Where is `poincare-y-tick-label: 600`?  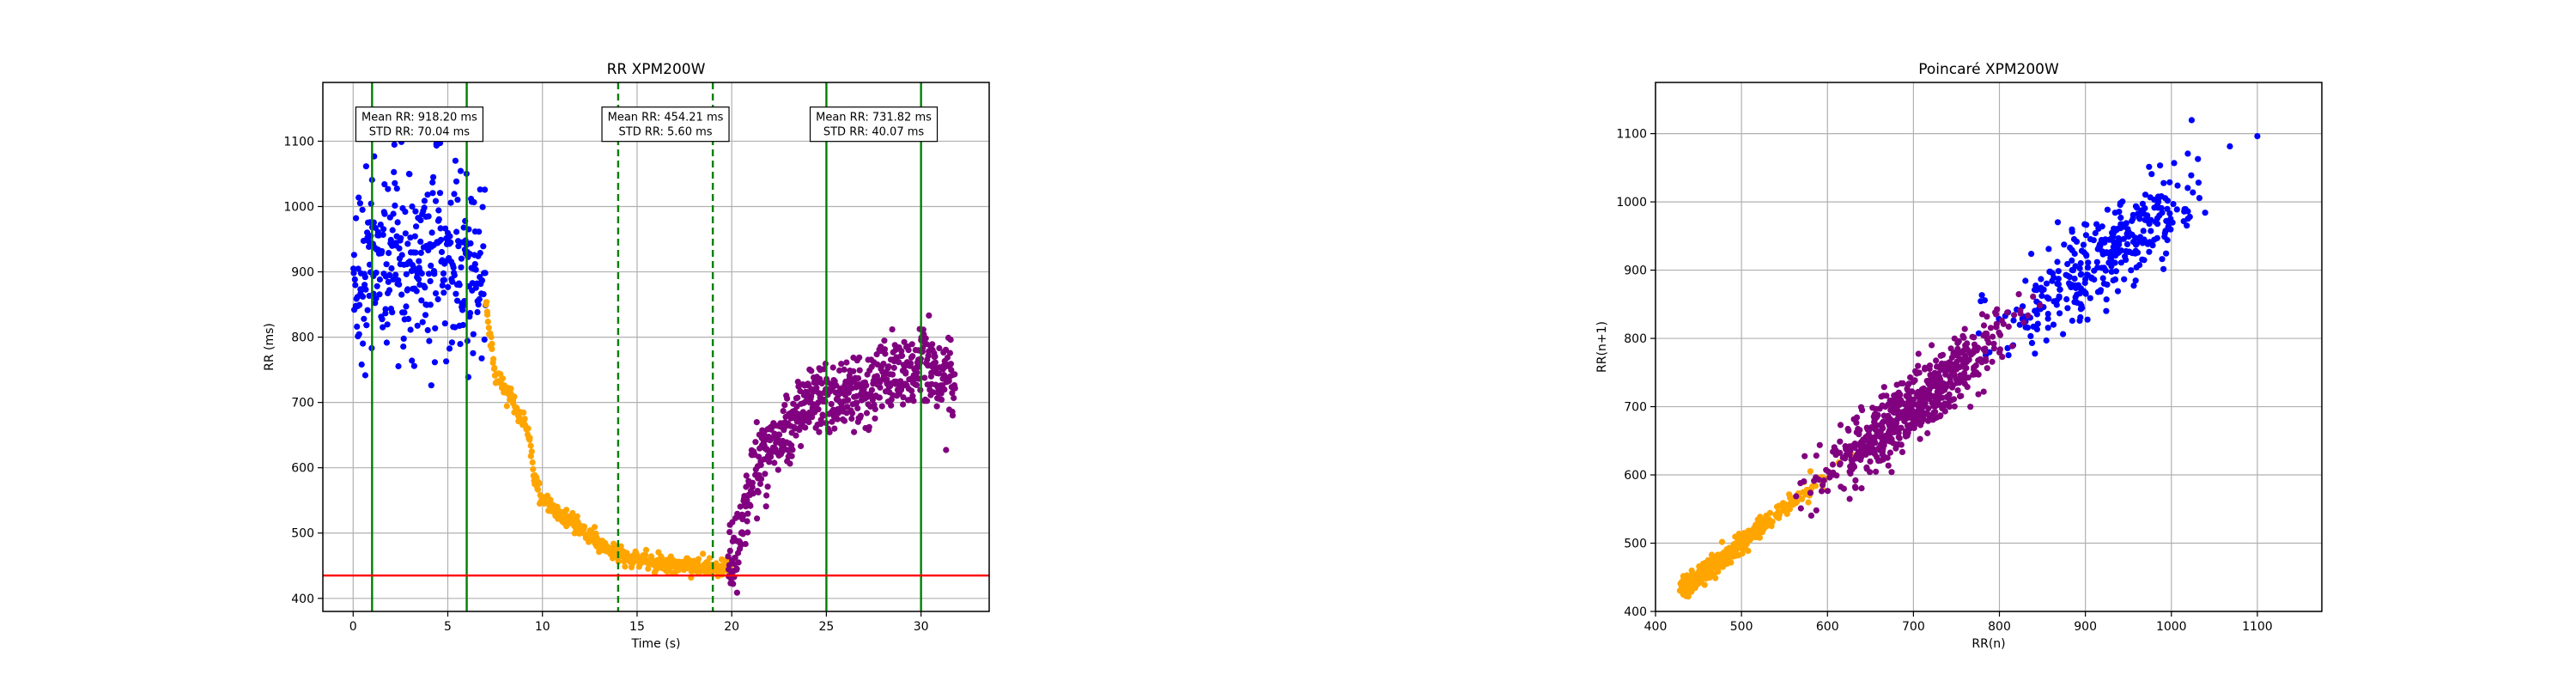 poincare-y-tick-label: 600 is located at coordinates (1635, 476).